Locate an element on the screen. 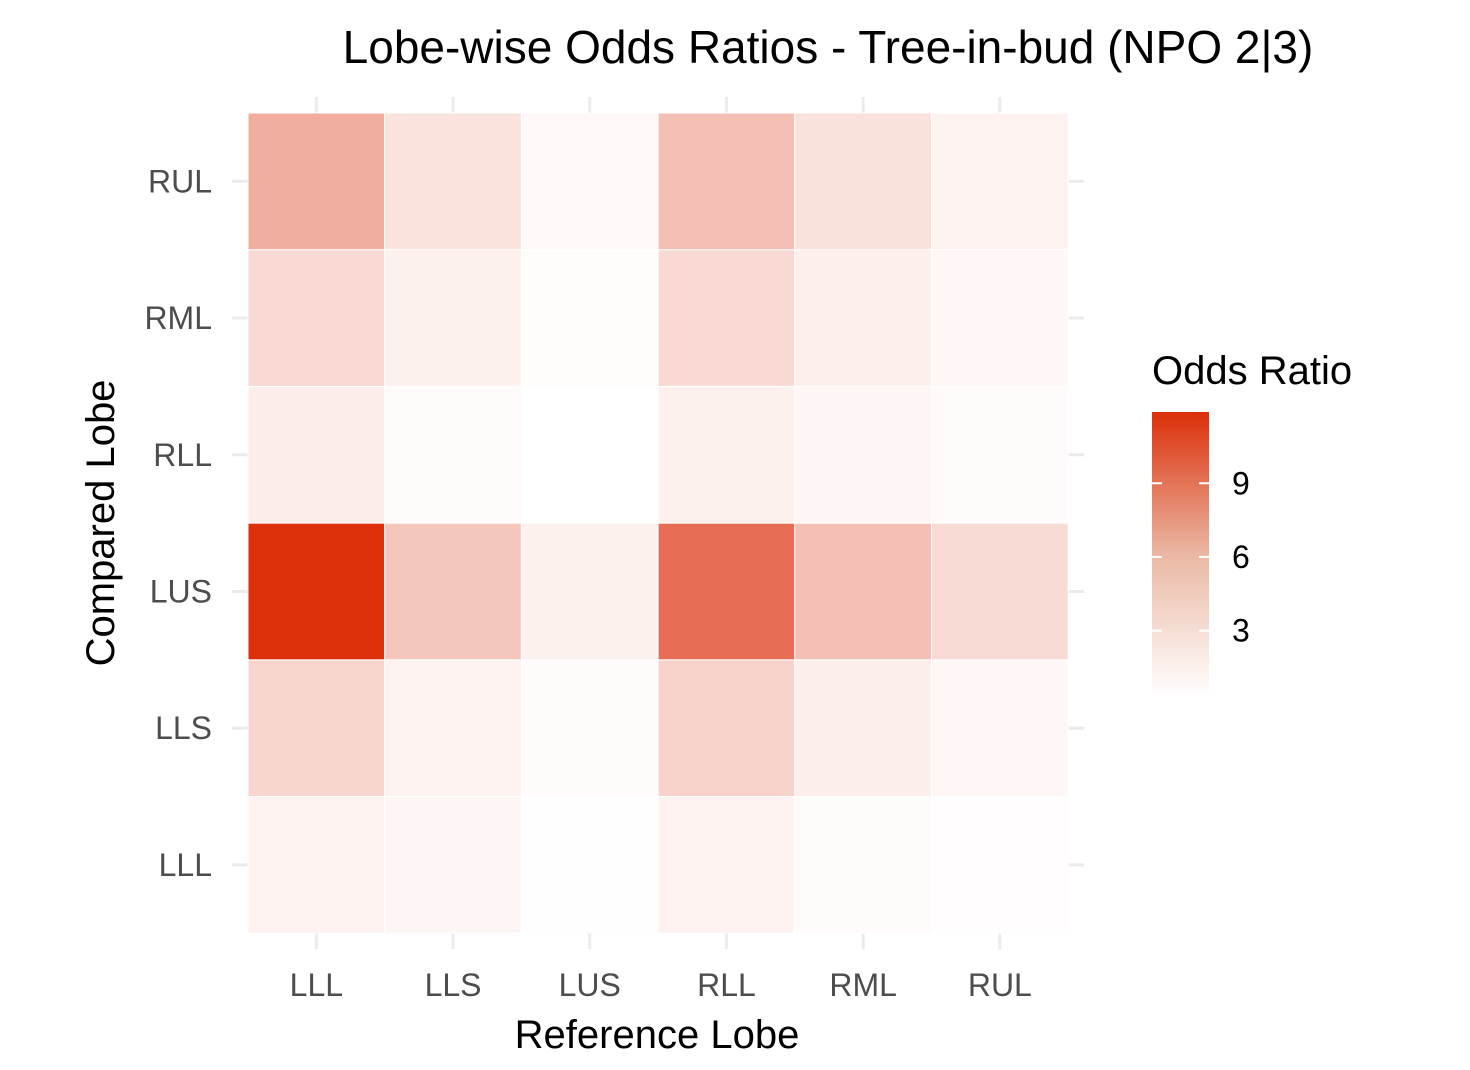 This screenshot has height=1070, width=1470. heatmap-cell-LLL-RUL is located at coordinates (1000, 865).